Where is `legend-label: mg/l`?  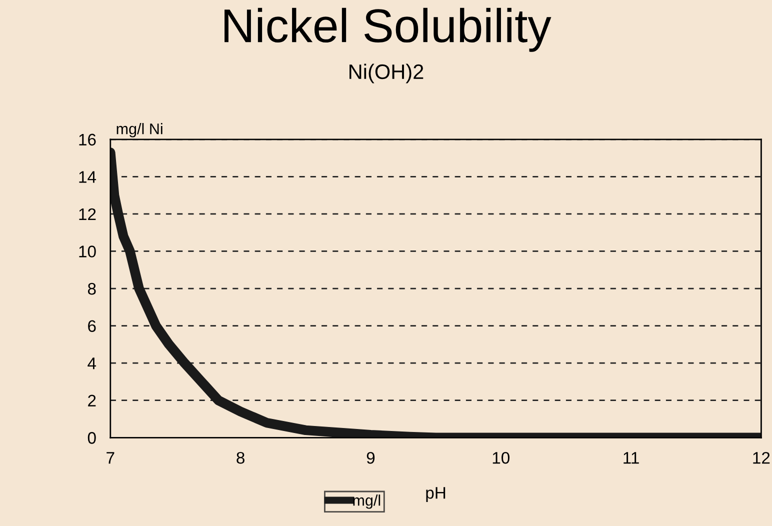
legend-label: mg/l is located at coordinates (366, 501).